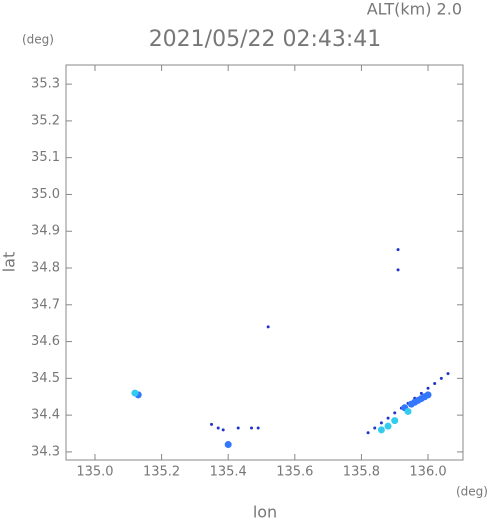 Image resolution: width=491 pixels, height=521 pixels. What do you see at coordinates (94, 472) in the screenshot?
I see `x-tick-label: 135.0` at bounding box center [94, 472].